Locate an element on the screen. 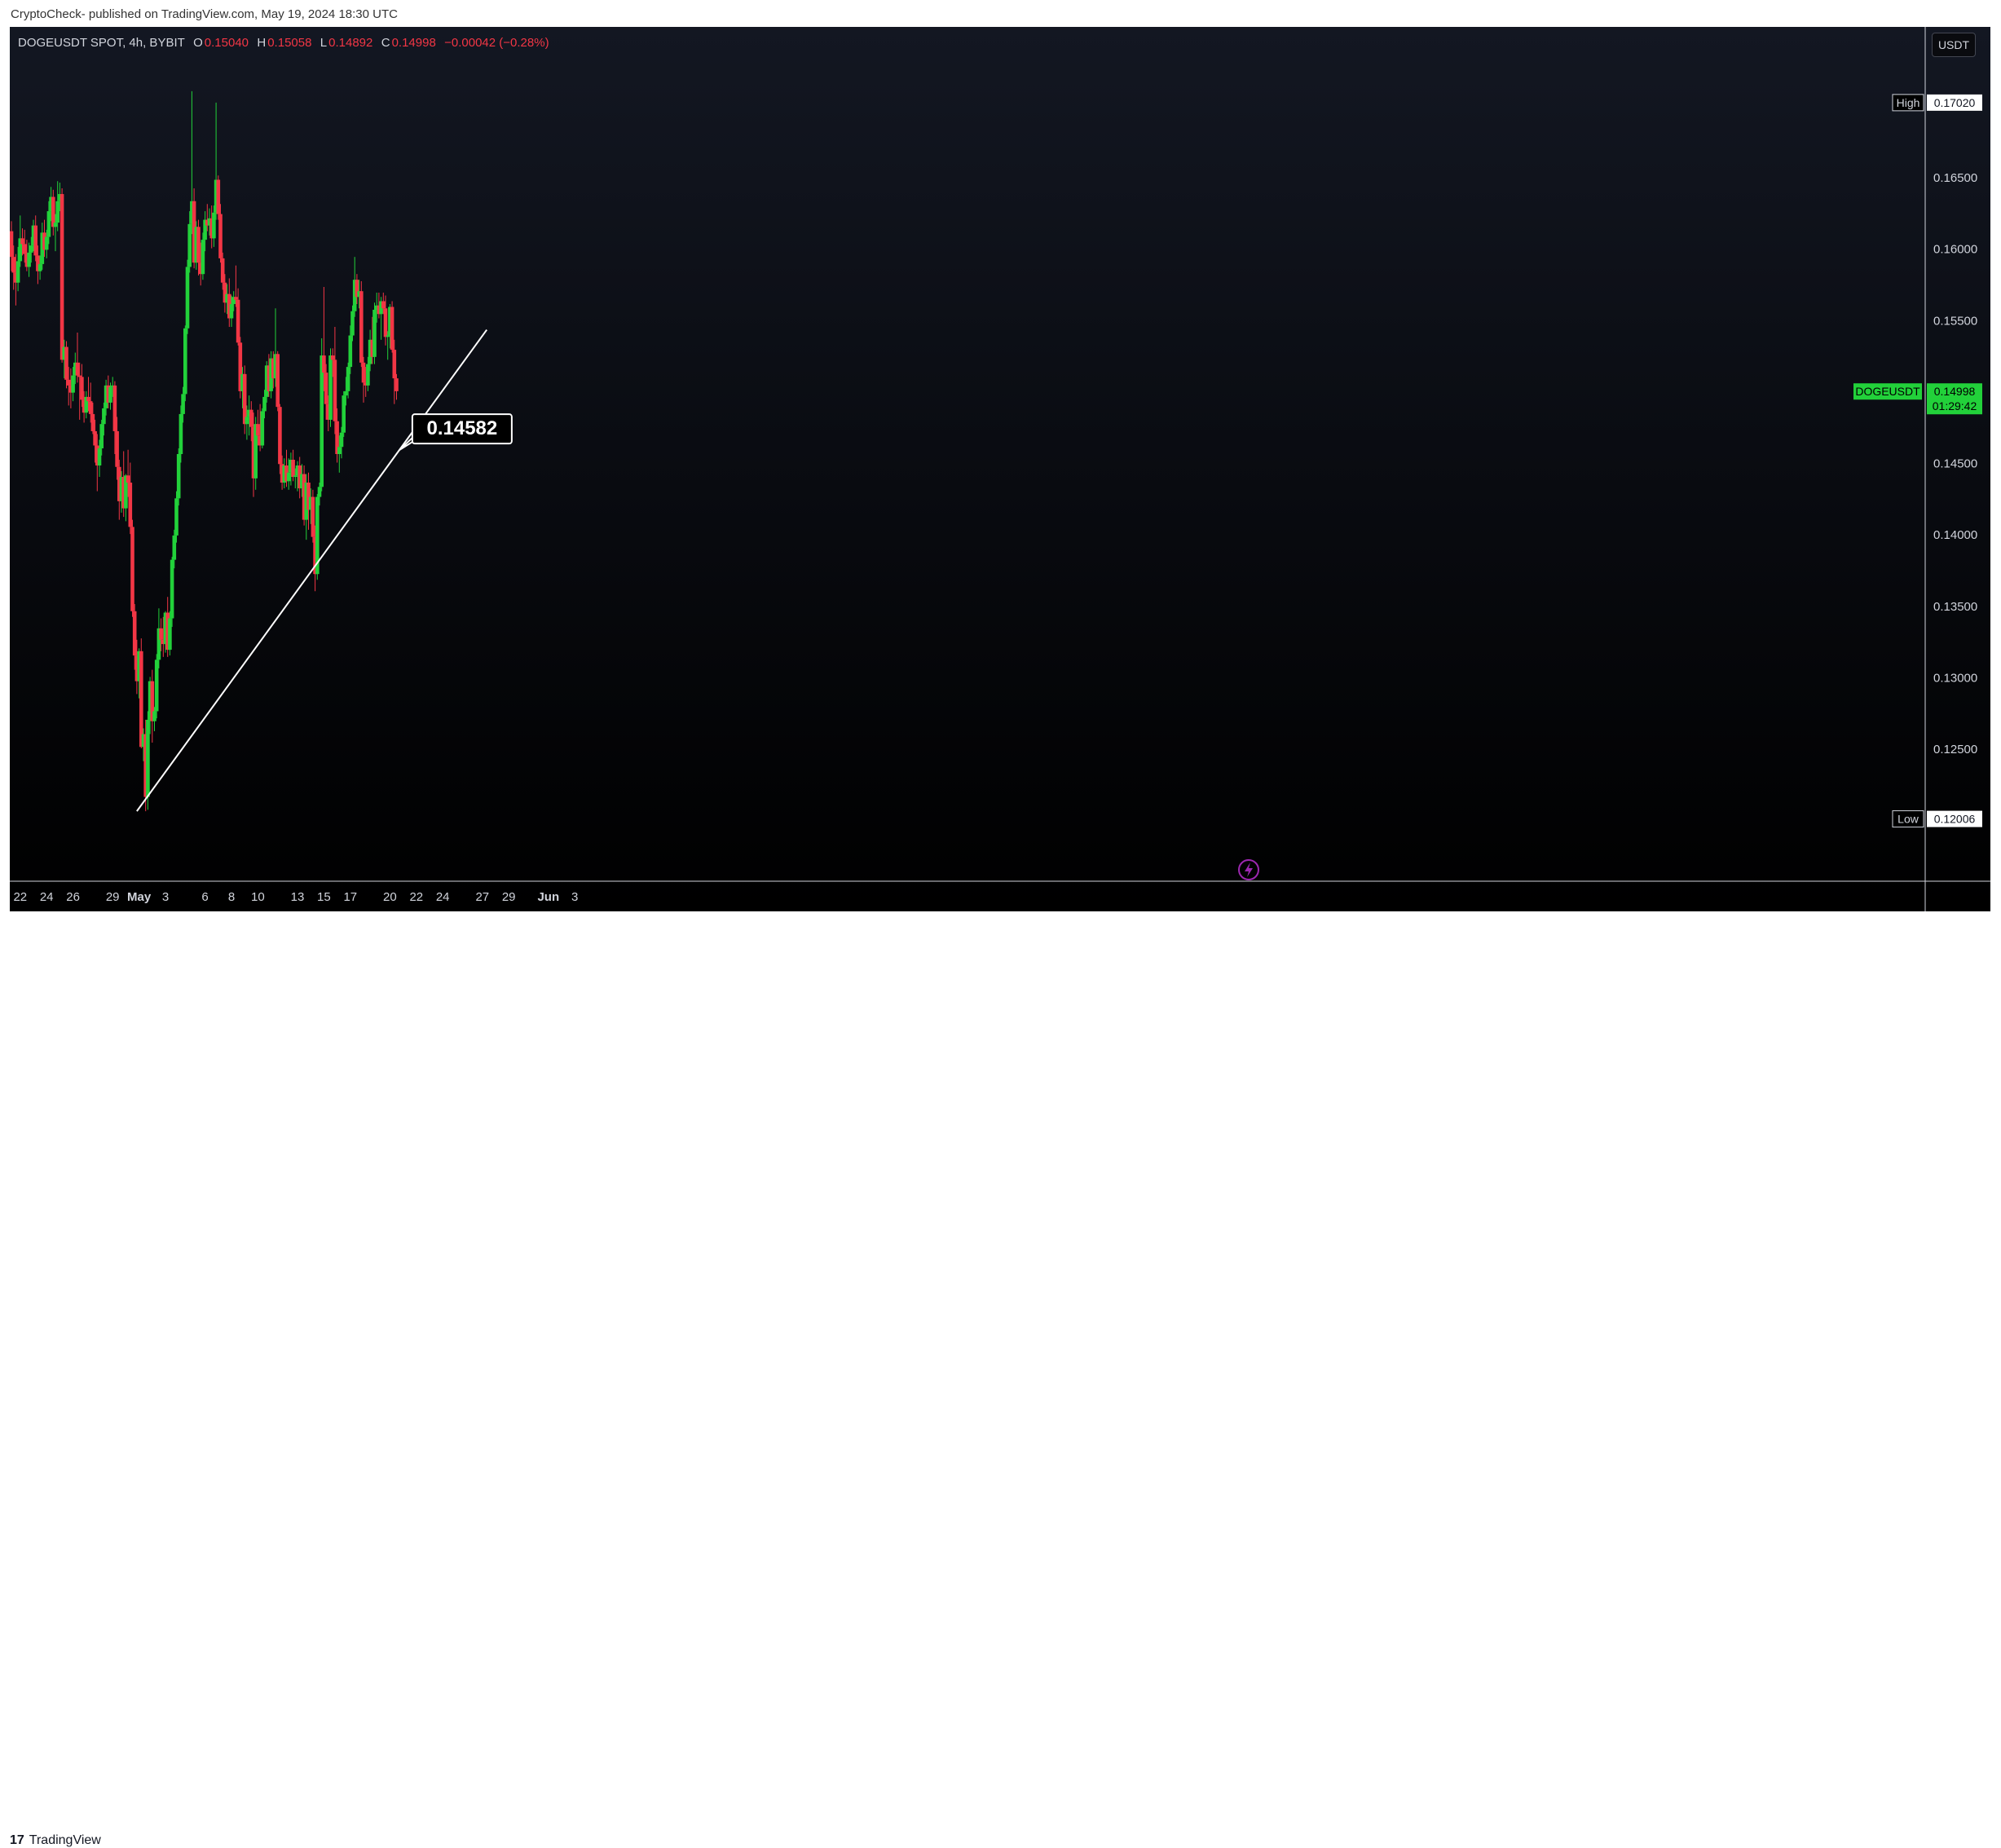 Image resolution: width=2001 pixels, height=1848 pixels. low-tag-box is located at coordinates (1908, 819).